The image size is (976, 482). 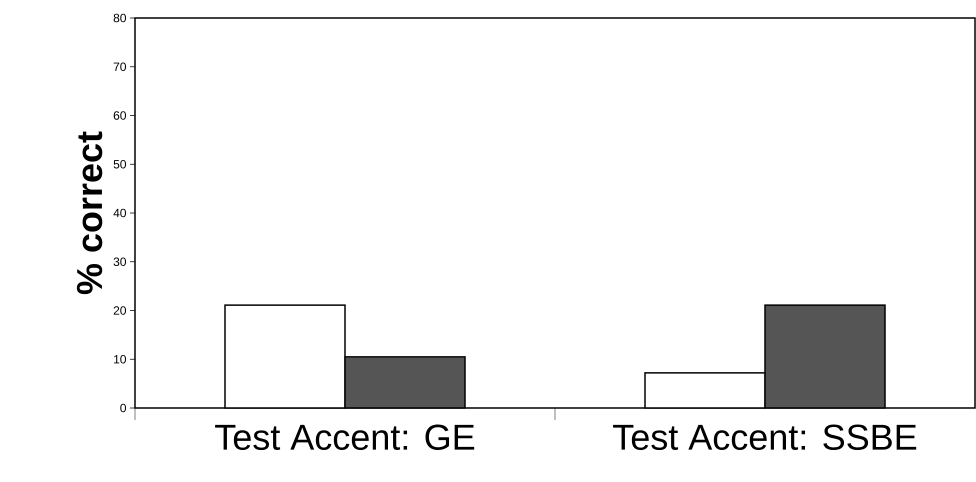 What do you see at coordinates (120, 310) in the screenshot?
I see `y-tick-label: 20` at bounding box center [120, 310].